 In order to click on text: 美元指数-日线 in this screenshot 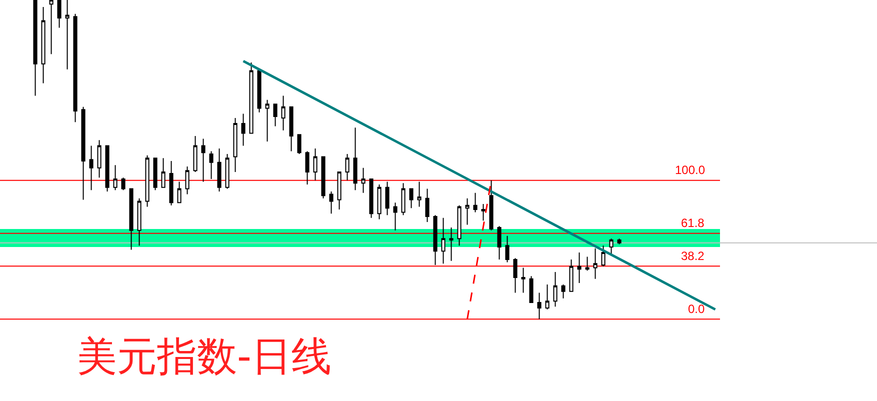, I will do `click(204, 357)`.